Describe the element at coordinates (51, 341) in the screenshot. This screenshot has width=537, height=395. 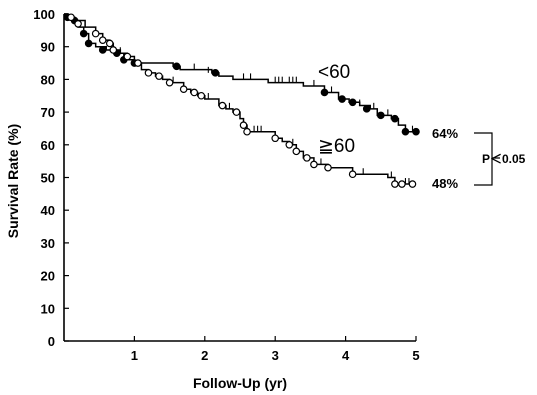
I see `y-tick-label: 0` at that location.